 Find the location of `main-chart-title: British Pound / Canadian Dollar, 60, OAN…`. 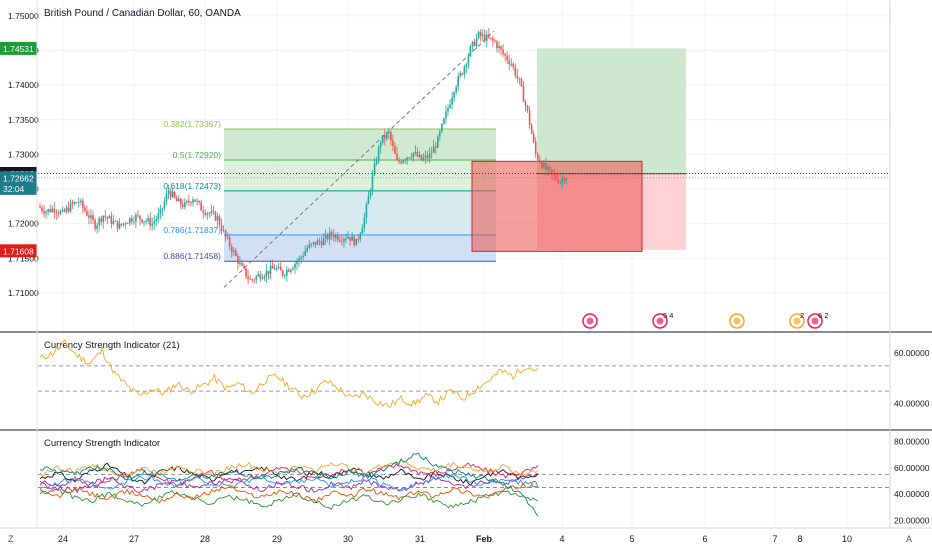

main-chart-title: British Pound / Canadian Dollar, 60, OAN… is located at coordinates (142, 13).